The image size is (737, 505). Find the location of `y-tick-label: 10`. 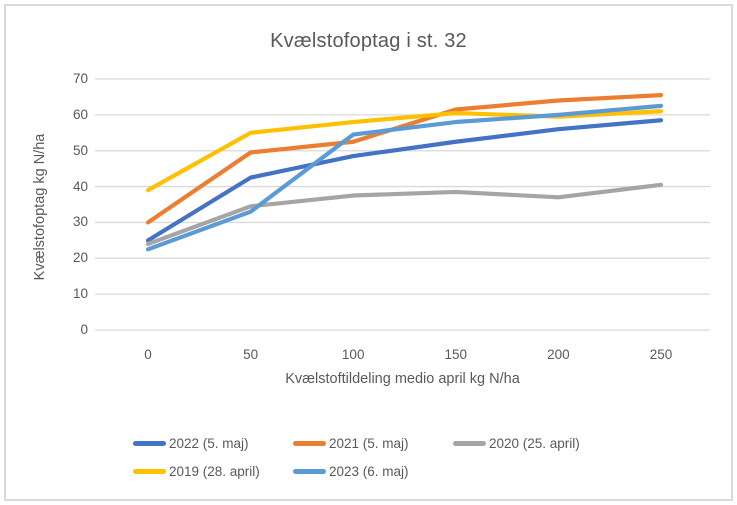

y-tick-label: 10 is located at coordinates (80, 294).